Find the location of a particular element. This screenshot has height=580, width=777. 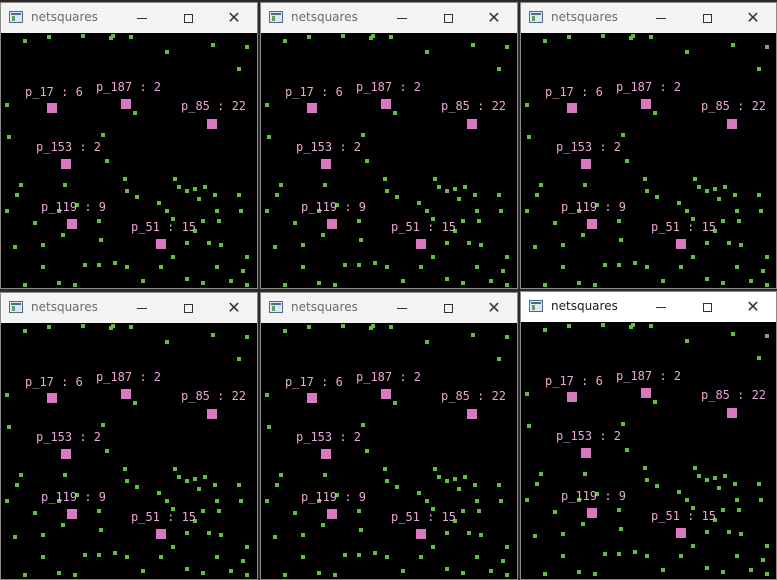

app-window-icon is located at coordinates (276, 17).